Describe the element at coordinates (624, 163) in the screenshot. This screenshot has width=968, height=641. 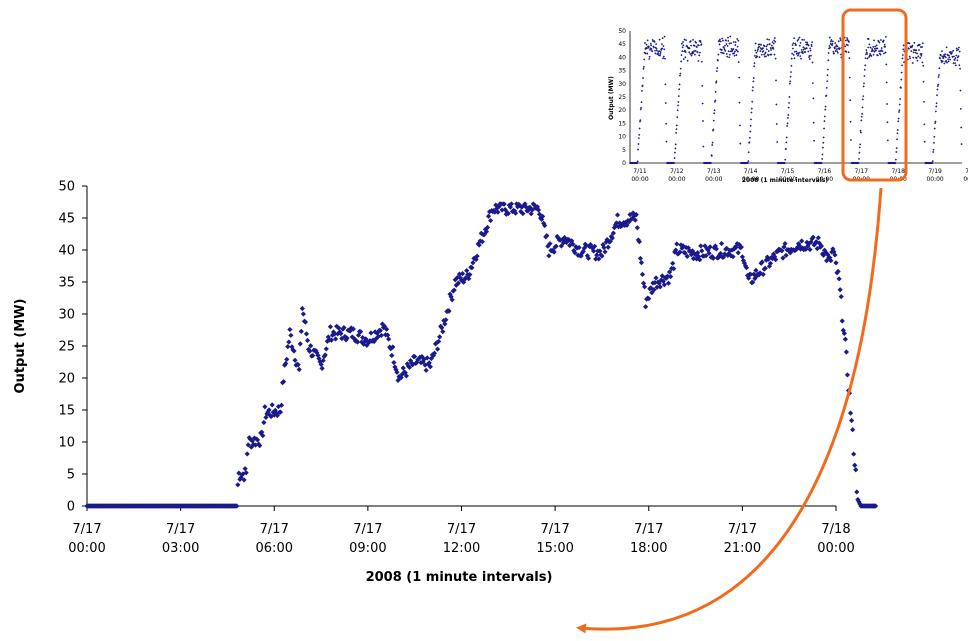
I see `inset-y-tick-label: 0` at that location.